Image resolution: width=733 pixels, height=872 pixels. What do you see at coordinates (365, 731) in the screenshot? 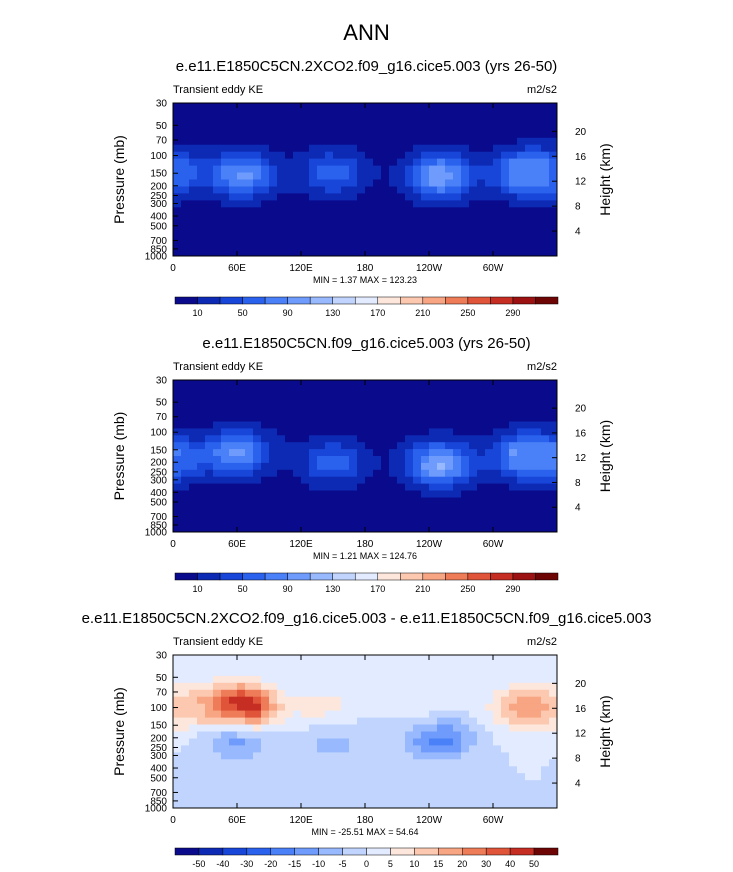
I see `panel-3-field` at bounding box center [365, 731].